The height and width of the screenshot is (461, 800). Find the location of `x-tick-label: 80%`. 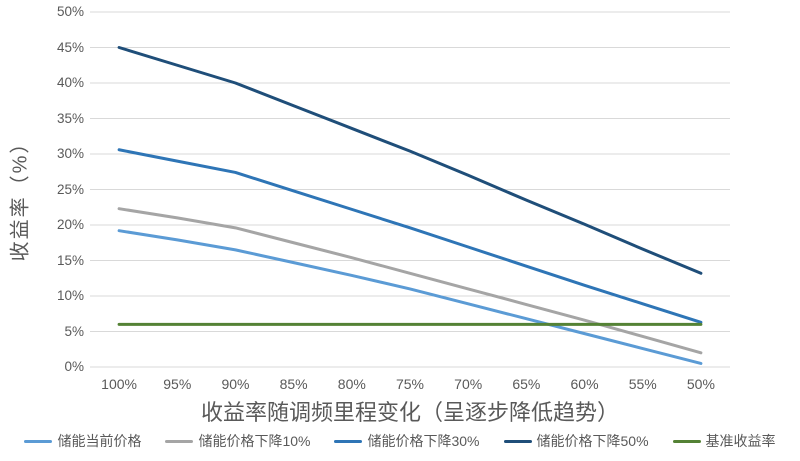

x-tick-label: 80% is located at coordinates (351, 384).